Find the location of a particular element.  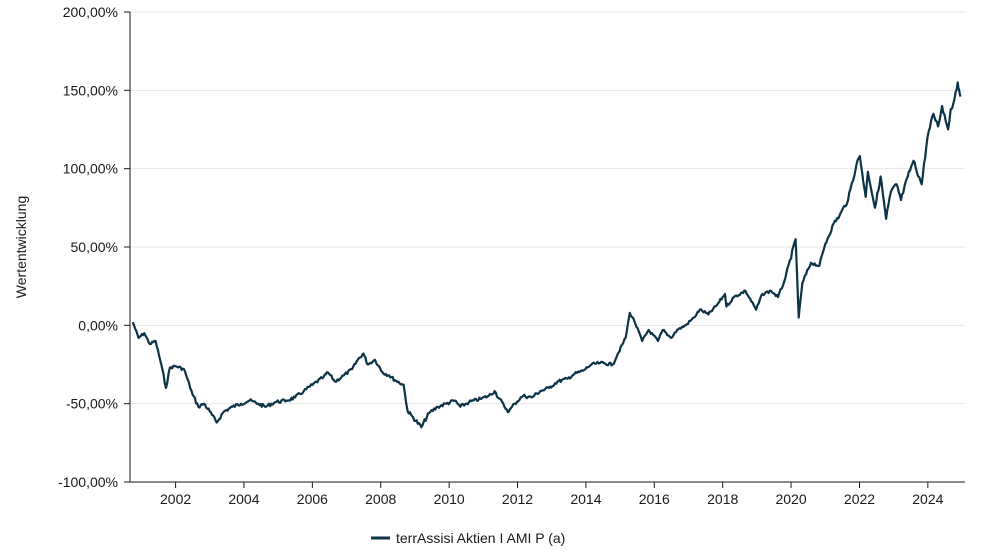

y-tick-label: 0,00% is located at coordinates (98, 325).